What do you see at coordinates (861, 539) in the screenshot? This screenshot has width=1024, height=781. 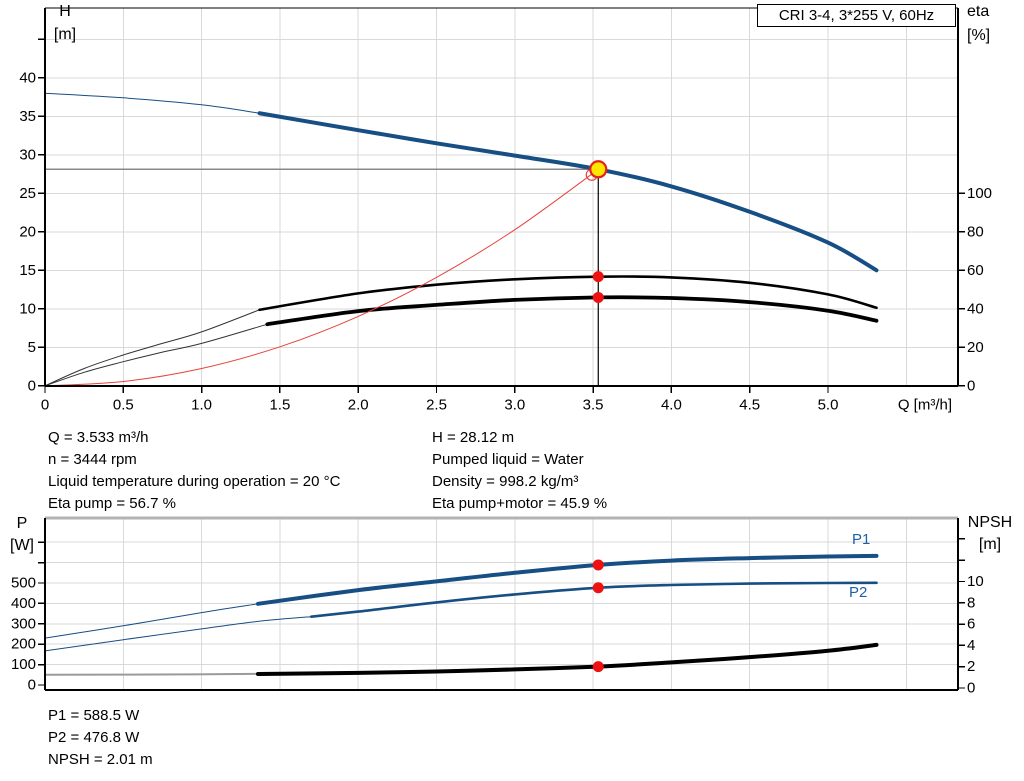 I see `p1-curve-label: P1` at bounding box center [861, 539].